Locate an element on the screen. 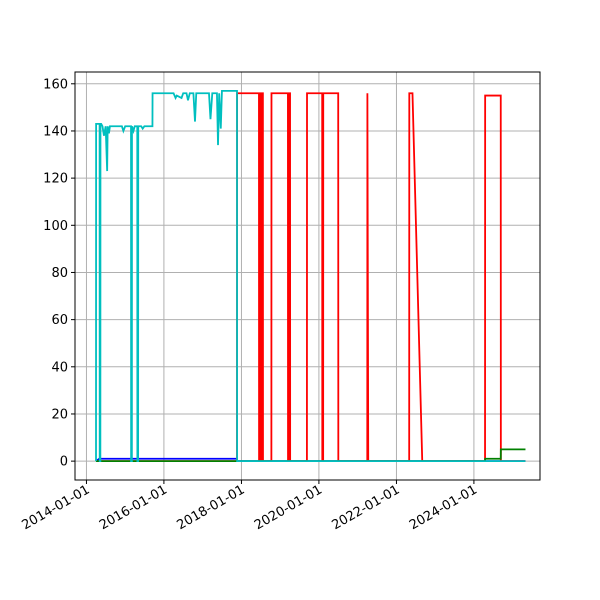 The height and width of the screenshot is (600, 600). y-tick-label: 20 is located at coordinates (59, 414).